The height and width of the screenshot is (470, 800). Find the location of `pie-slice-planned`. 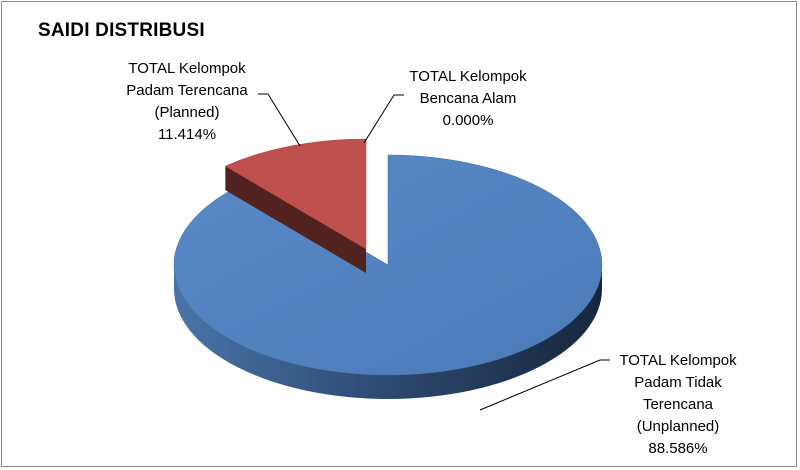

pie-slice-planned is located at coordinates (295, 194).